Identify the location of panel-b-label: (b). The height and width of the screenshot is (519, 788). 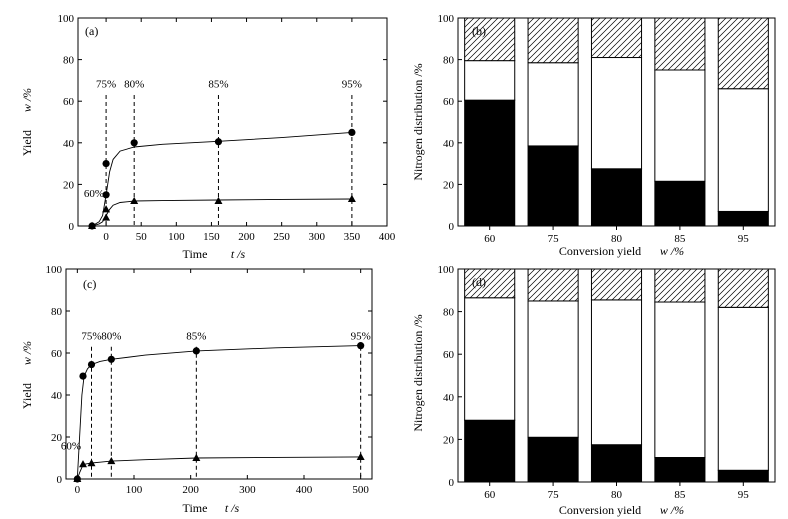
(479, 31).